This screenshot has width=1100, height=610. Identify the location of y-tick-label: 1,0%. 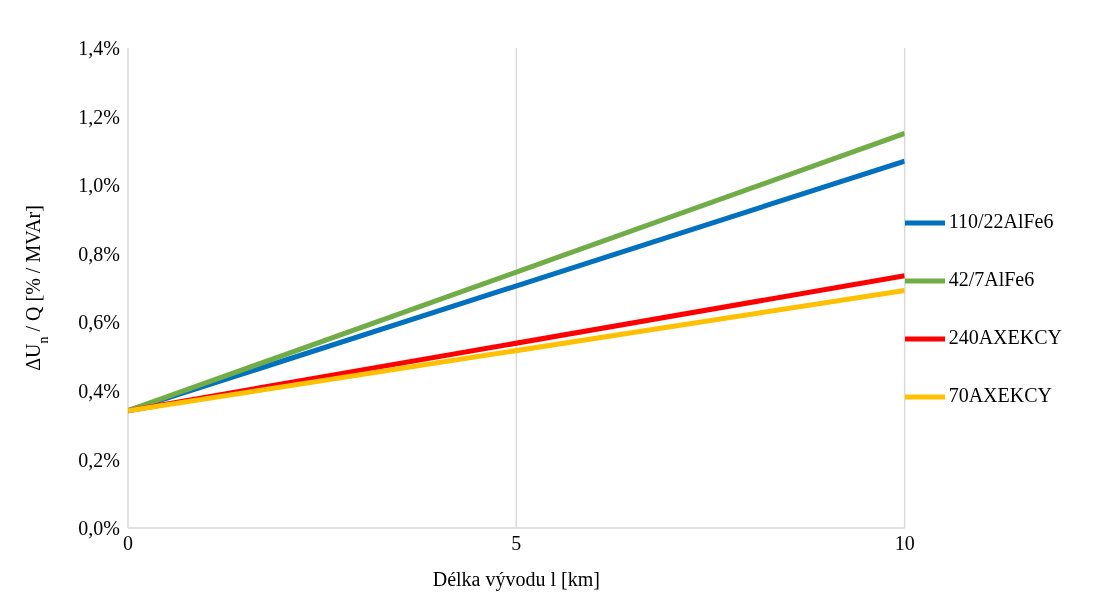
(99, 185).